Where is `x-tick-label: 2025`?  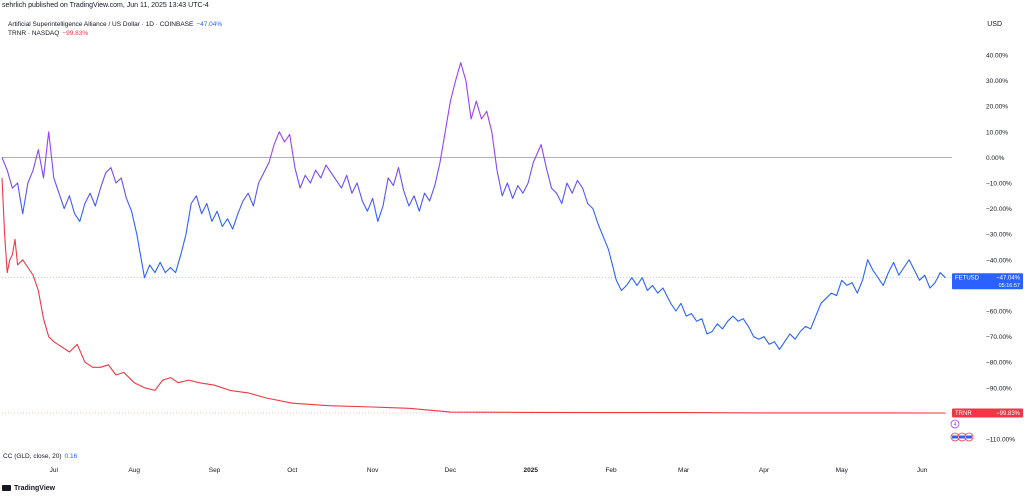
x-tick-label: 2025 is located at coordinates (530, 470).